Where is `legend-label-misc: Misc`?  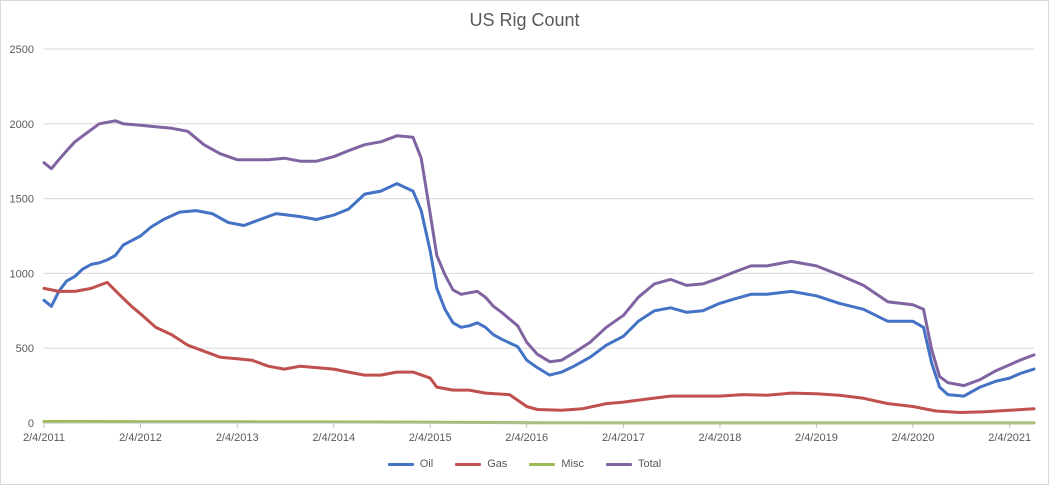
legend-label-misc: Misc is located at coordinates (572, 464).